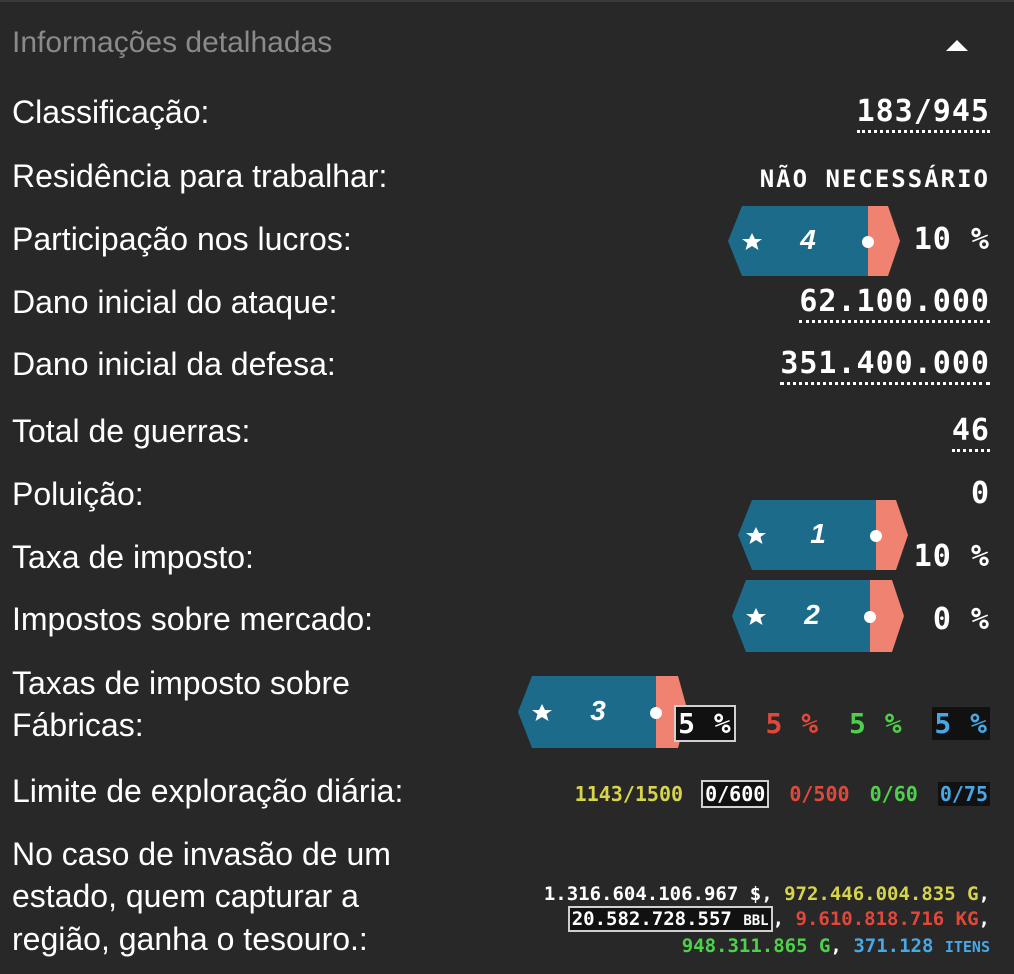  I want to click on pollution-label: Poluição:, so click(78, 494).